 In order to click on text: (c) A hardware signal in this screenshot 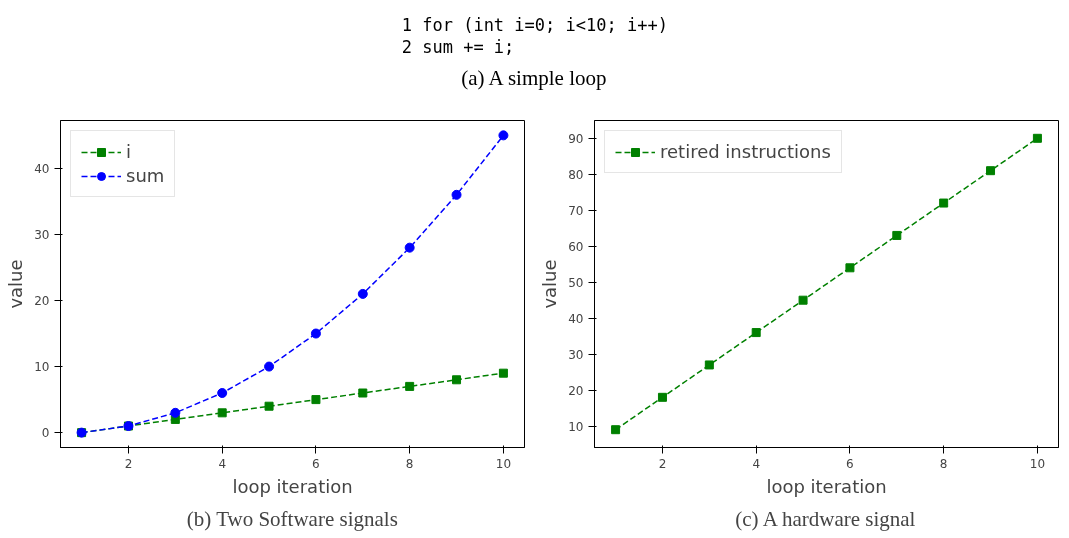, I will do `click(825, 518)`.